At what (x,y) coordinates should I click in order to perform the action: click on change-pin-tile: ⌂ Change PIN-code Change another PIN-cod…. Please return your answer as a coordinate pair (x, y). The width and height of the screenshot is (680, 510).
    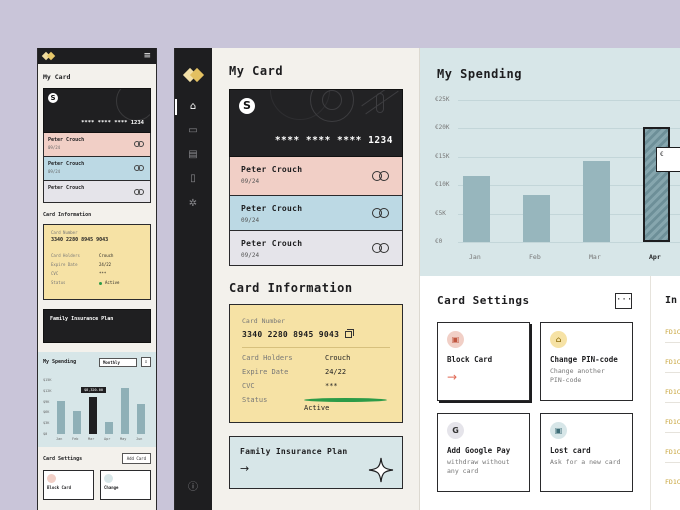
    Looking at the image, I should click on (586, 361).